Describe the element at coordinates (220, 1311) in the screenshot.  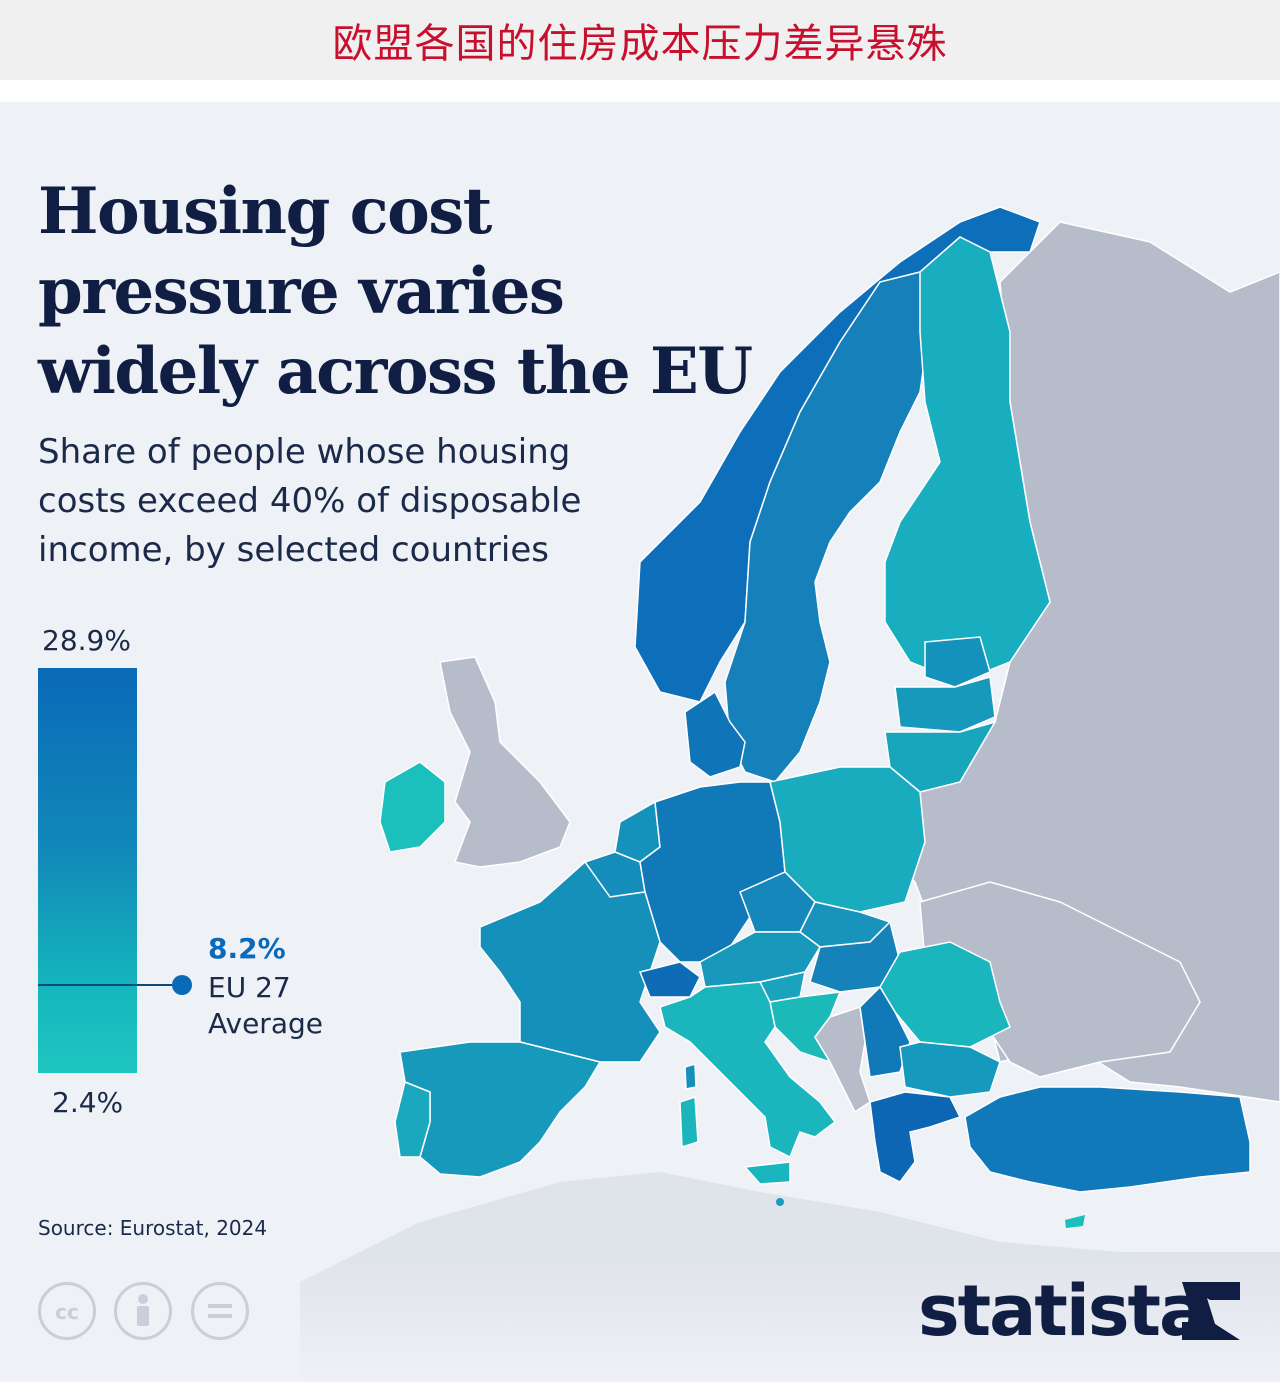
I see `no-derivatives-icon` at that location.